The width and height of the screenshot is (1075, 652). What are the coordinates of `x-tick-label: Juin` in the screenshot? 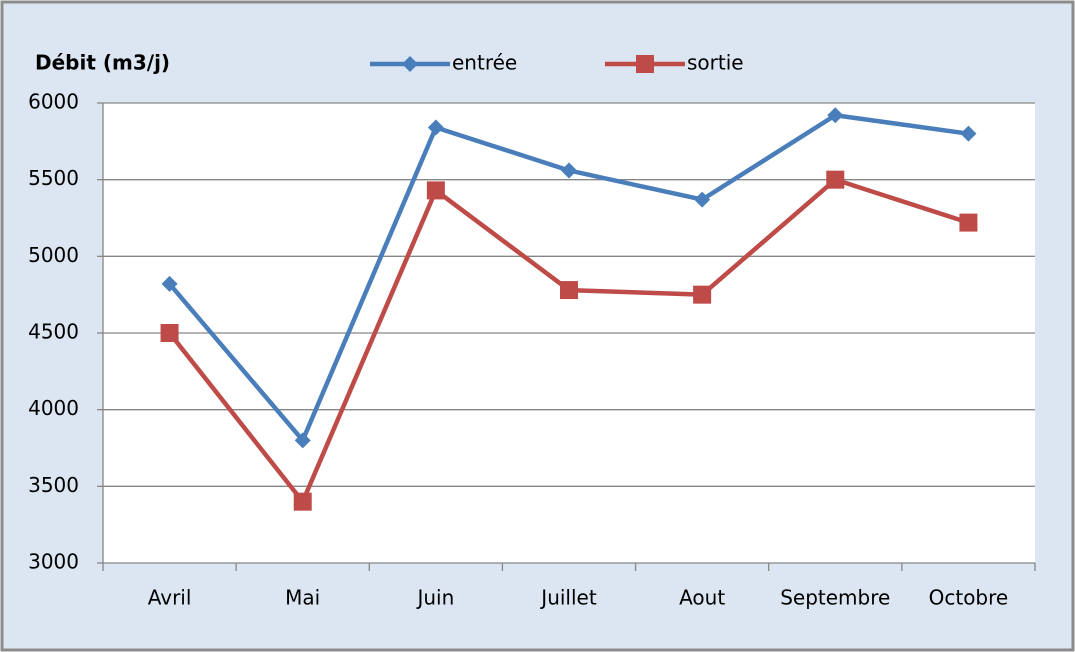 It's located at (434, 598).